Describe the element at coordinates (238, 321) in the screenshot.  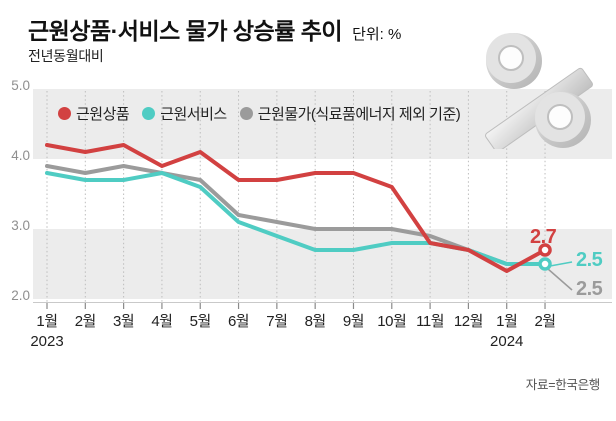
I see `svg-text: 6월` at that location.